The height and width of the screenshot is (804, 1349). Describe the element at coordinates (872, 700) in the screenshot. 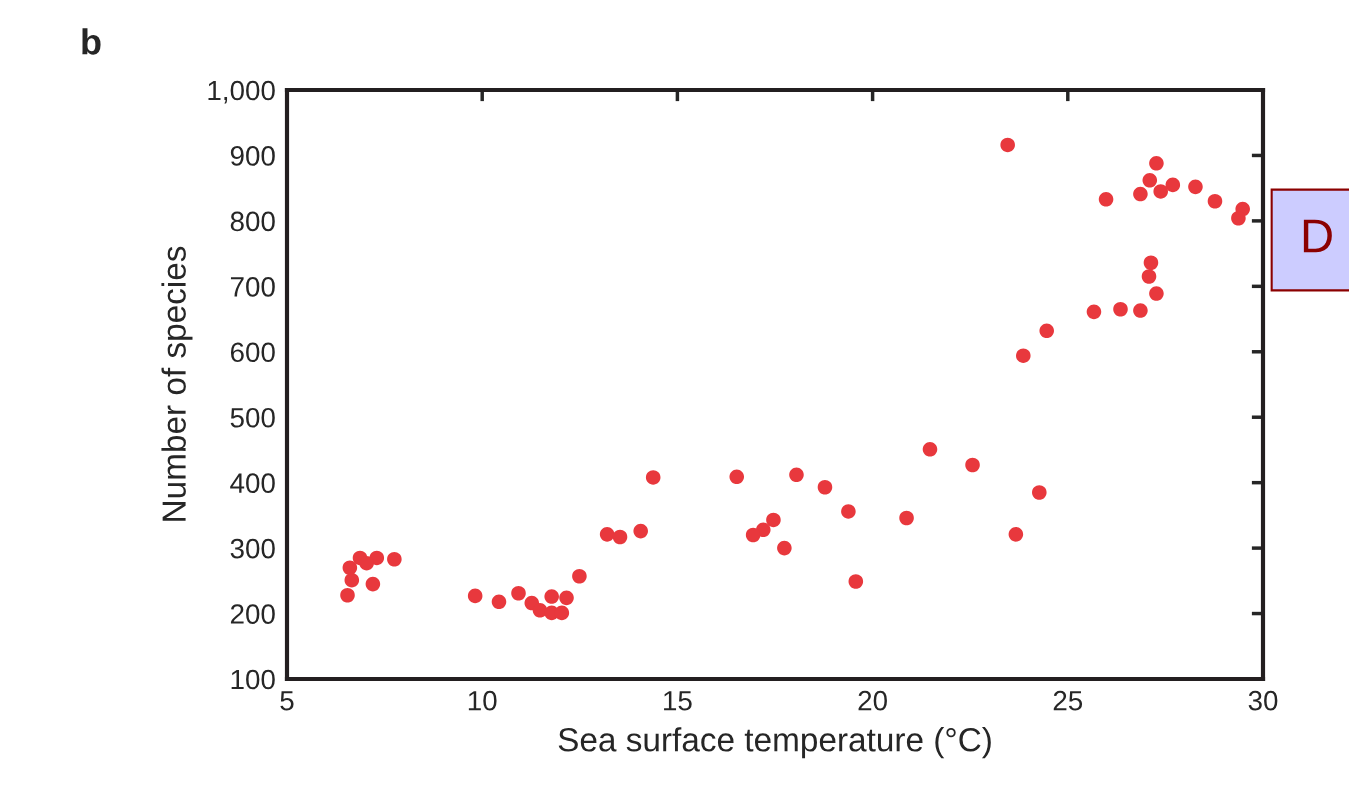

I see `x-tick-label: 20` at that location.